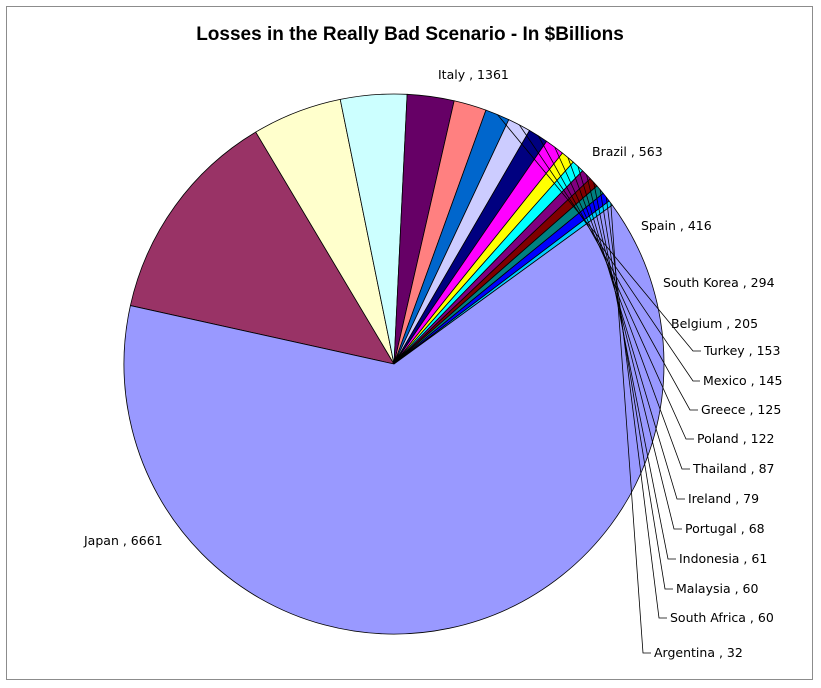 The image size is (821, 688). I want to click on data-label-south-africa: South Africa , 60, so click(722, 617).